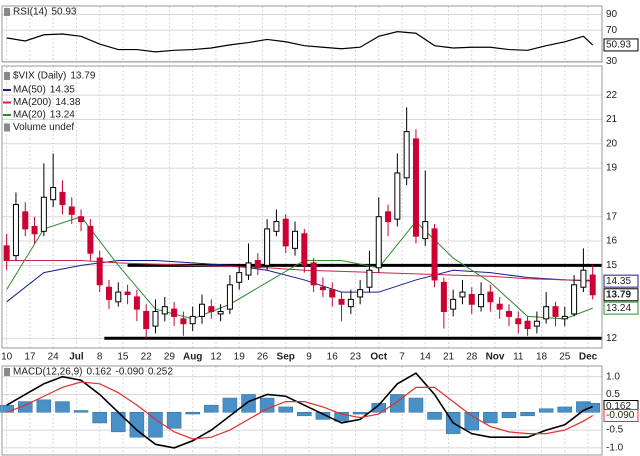 This screenshot has height=456, width=640. I want to click on rsi-line, so click(300, 42).